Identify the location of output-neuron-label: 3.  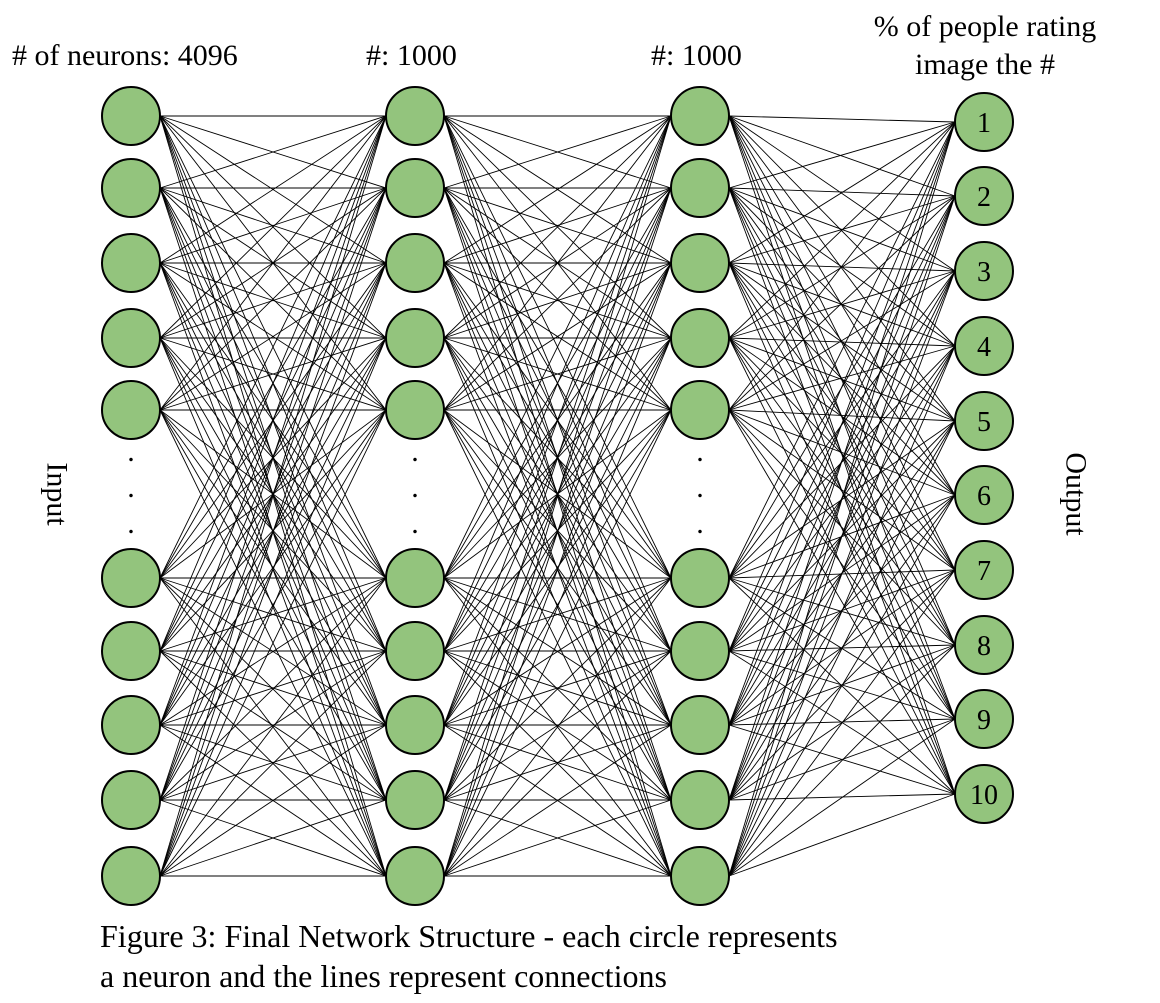
(984, 272).